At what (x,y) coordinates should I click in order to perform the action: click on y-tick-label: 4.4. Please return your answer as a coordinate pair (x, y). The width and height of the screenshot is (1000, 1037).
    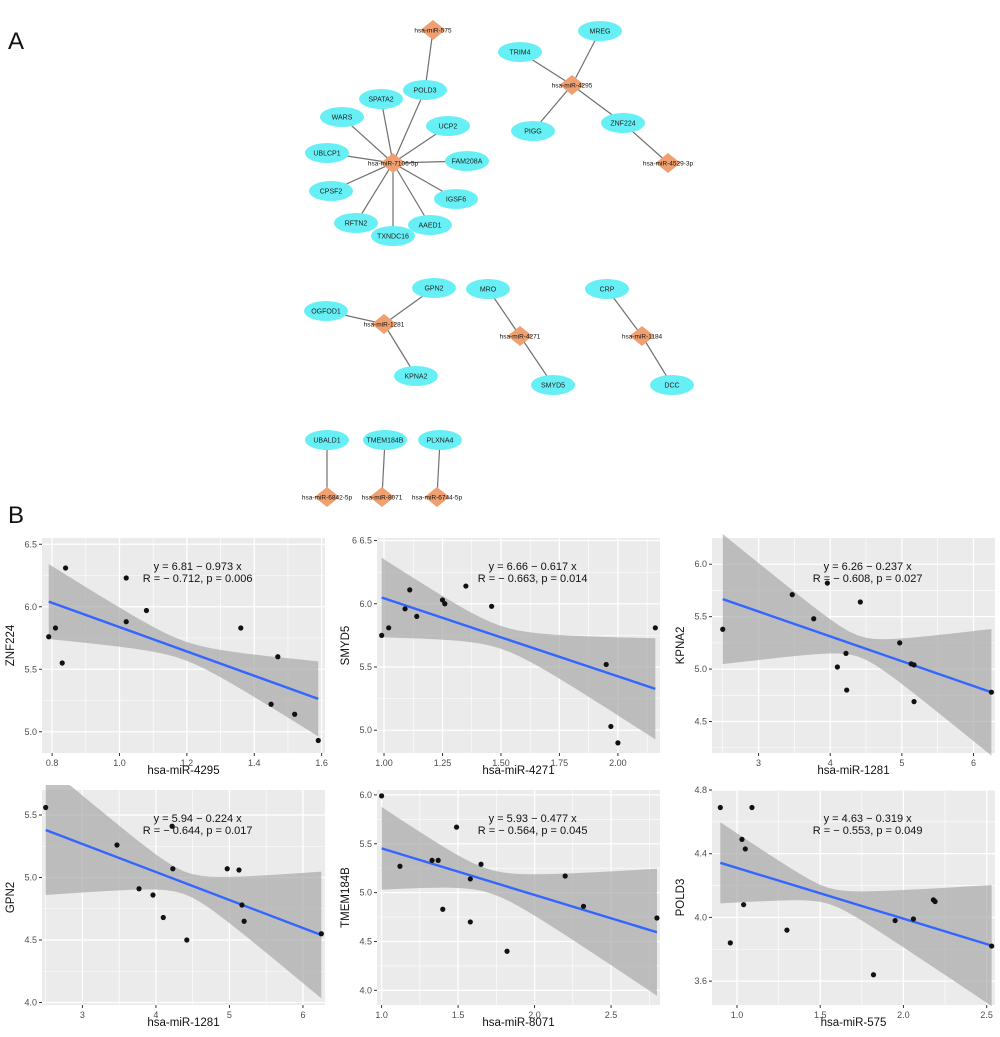
    Looking at the image, I should click on (700, 854).